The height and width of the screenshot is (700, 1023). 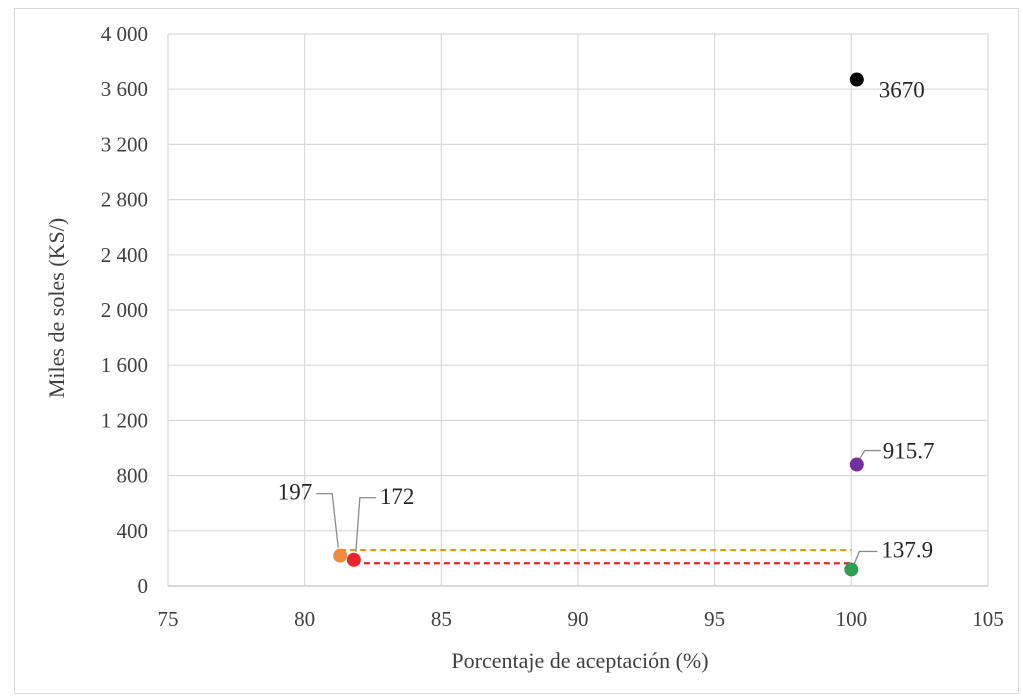 What do you see at coordinates (124, 200) in the screenshot?
I see `y-tick-label: 2 800` at bounding box center [124, 200].